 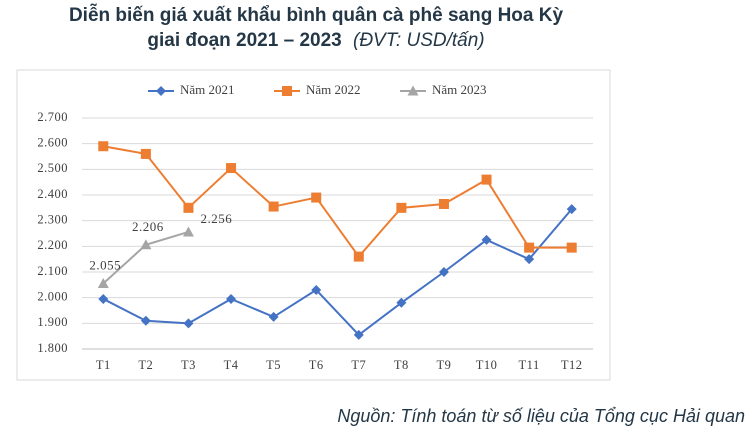 I want to click on x-tick-label: T1, so click(x=103, y=365).